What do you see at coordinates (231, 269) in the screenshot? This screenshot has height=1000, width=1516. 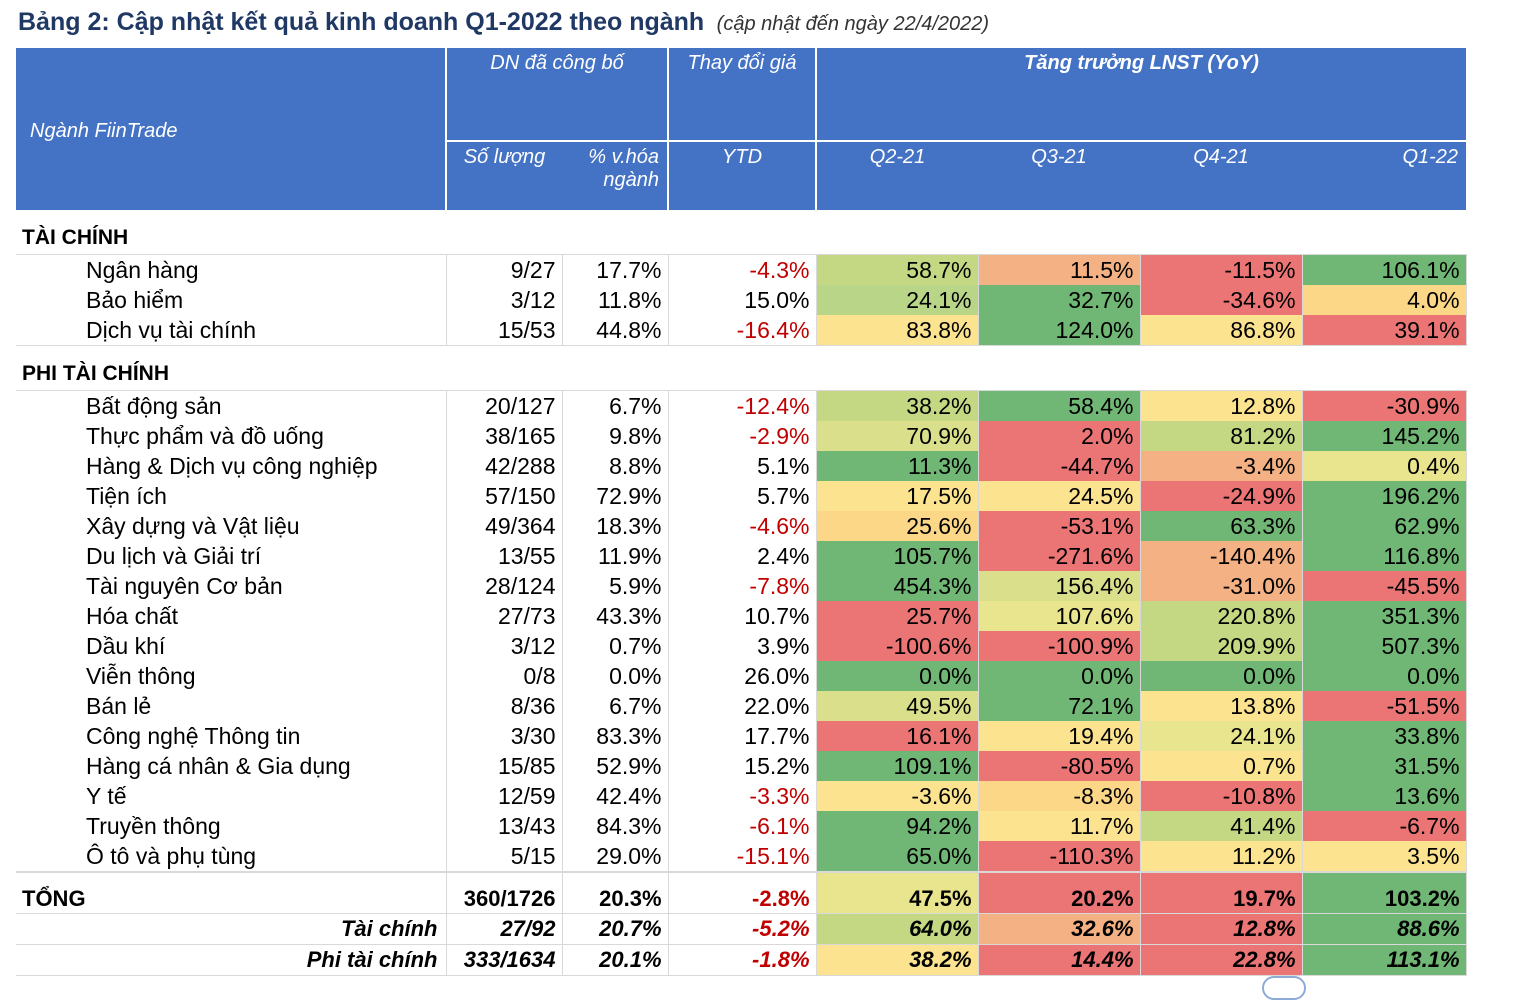 I see `sector-name: Ngân hàng` at bounding box center [231, 269].